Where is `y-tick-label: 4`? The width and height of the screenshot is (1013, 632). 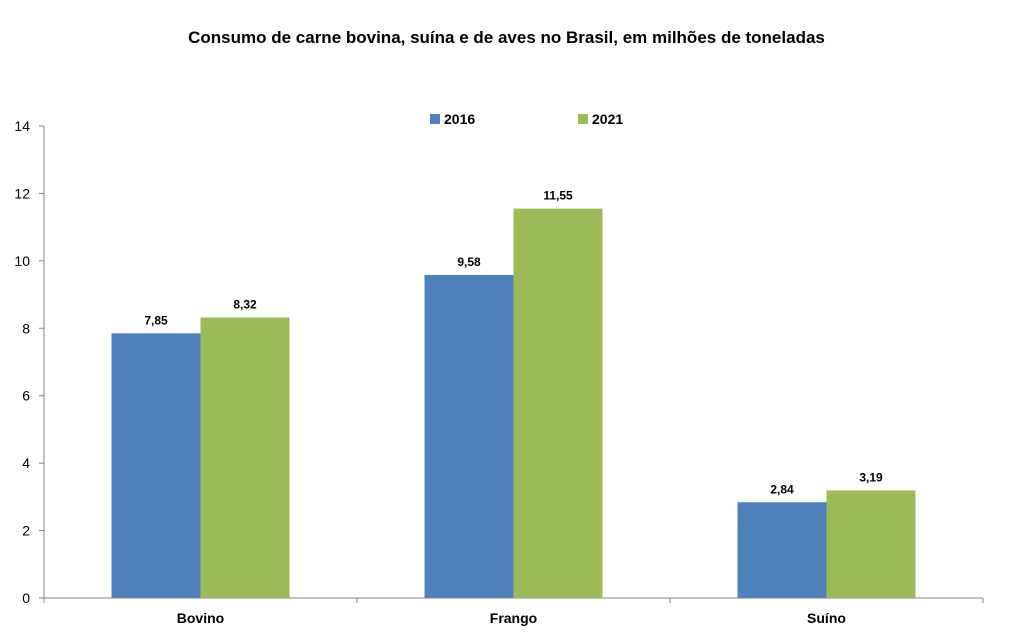 y-tick-label: 4 is located at coordinates (26, 463).